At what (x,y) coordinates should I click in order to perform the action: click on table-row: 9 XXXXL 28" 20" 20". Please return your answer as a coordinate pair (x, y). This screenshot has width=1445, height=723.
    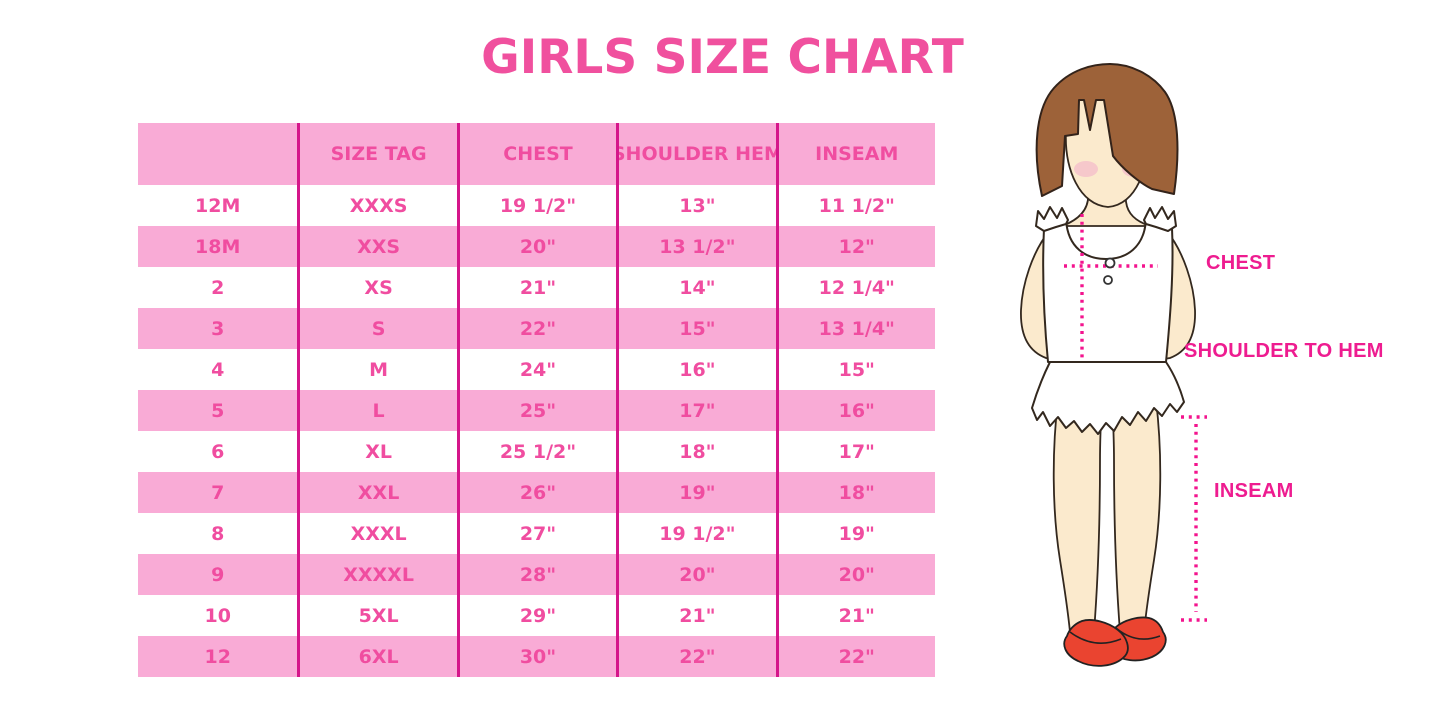
    Looking at the image, I should click on (536, 574).